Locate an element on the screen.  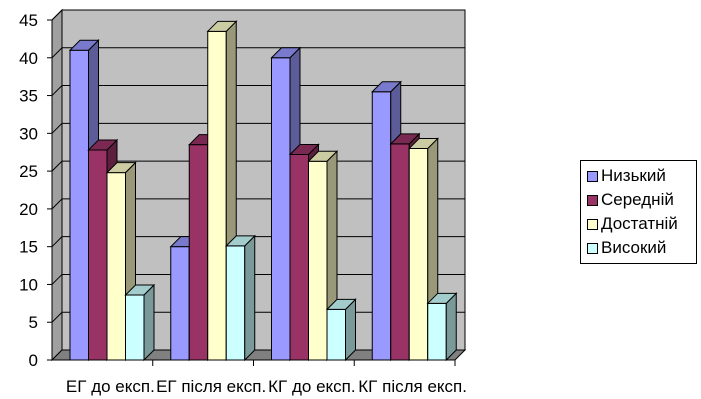
legend-label: Низький is located at coordinates (633, 175).